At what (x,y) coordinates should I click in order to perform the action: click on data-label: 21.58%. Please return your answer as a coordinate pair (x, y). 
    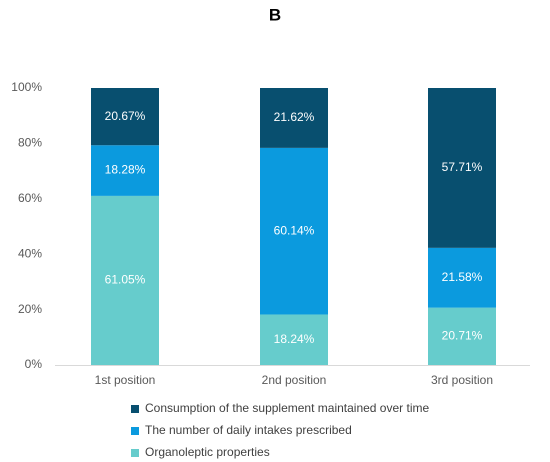
    Looking at the image, I should click on (462, 277).